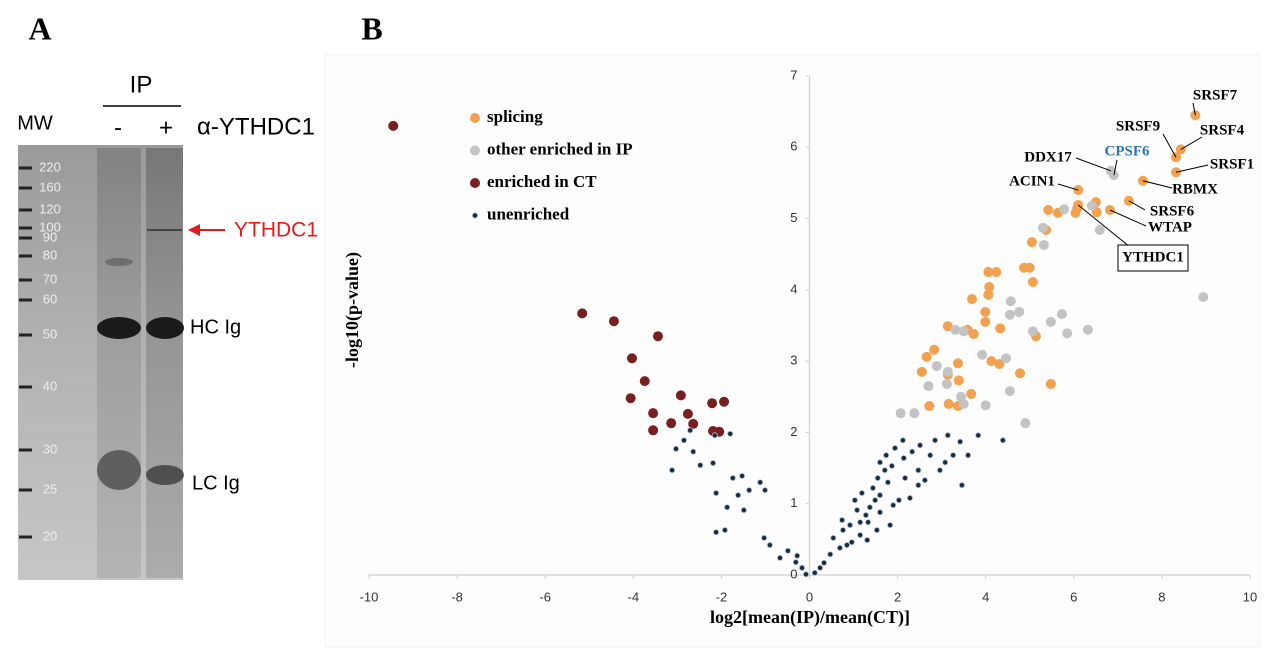 The image size is (1270, 652). Describe the element at coordinates (1172, 211) in the screenshot. I see `annotation-label: SRSF6` at that location.